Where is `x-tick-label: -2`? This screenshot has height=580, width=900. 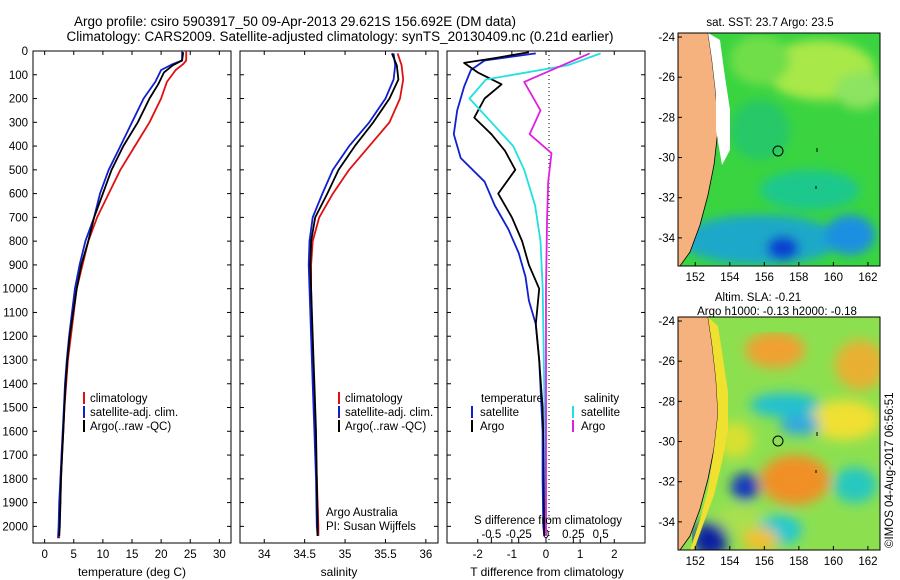 x-tick-label: -2 is located at coordinates (478, 555).